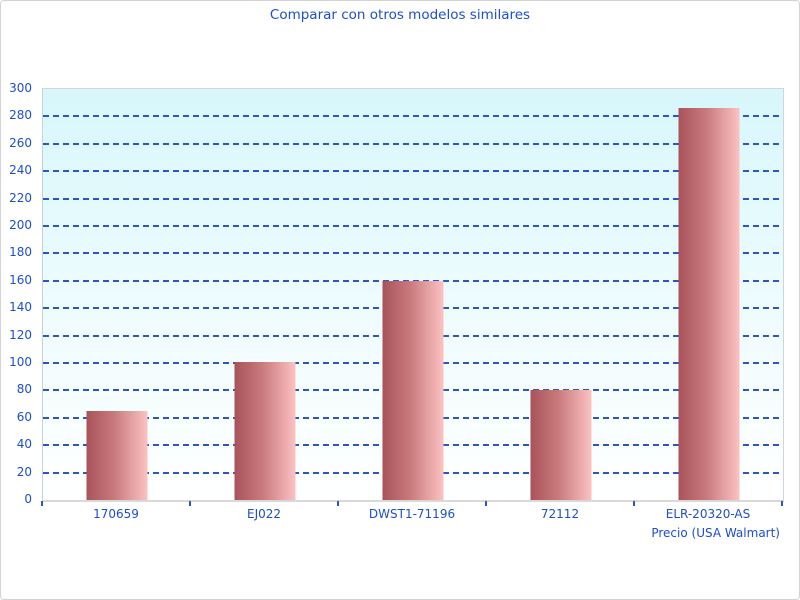 This screenshot has width=800, height=600. Describe the element at coordinates (24, 444) in the screenshot. I see `y-tick-label-40: 40` at that location.